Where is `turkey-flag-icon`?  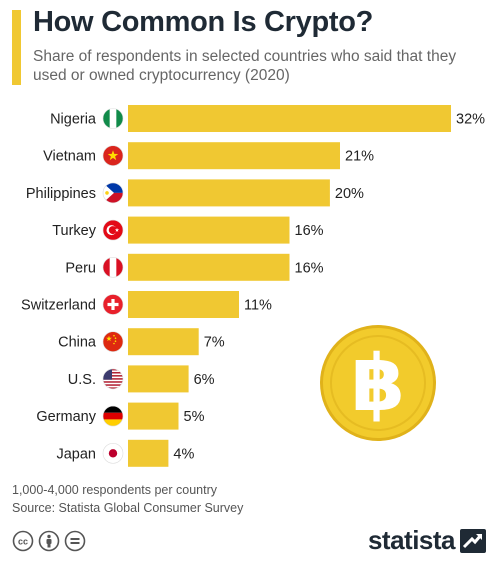
turkey-flag-icon is located at coordinates (113, 230).